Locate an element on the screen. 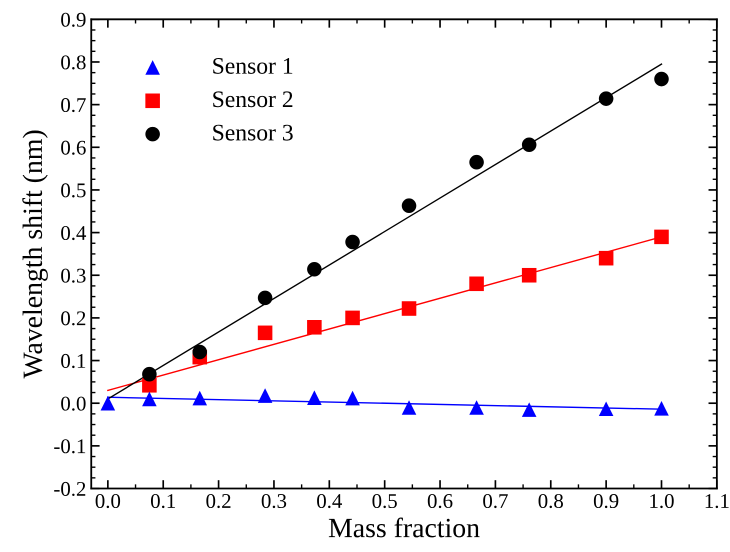 This screenshot has height=552, width=730. legend-label: Sensor 2 is located at coordinates (252, 99).